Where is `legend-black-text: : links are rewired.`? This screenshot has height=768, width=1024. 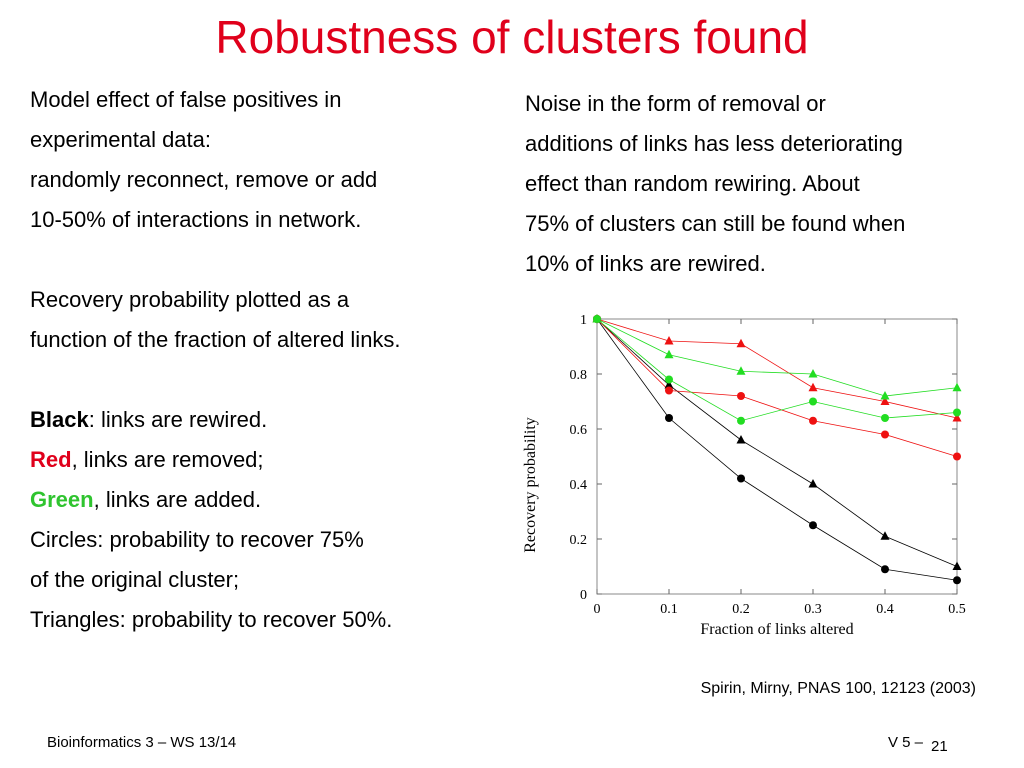
legend-black-text: : links are rewired. is located at coordinates (178, 419).